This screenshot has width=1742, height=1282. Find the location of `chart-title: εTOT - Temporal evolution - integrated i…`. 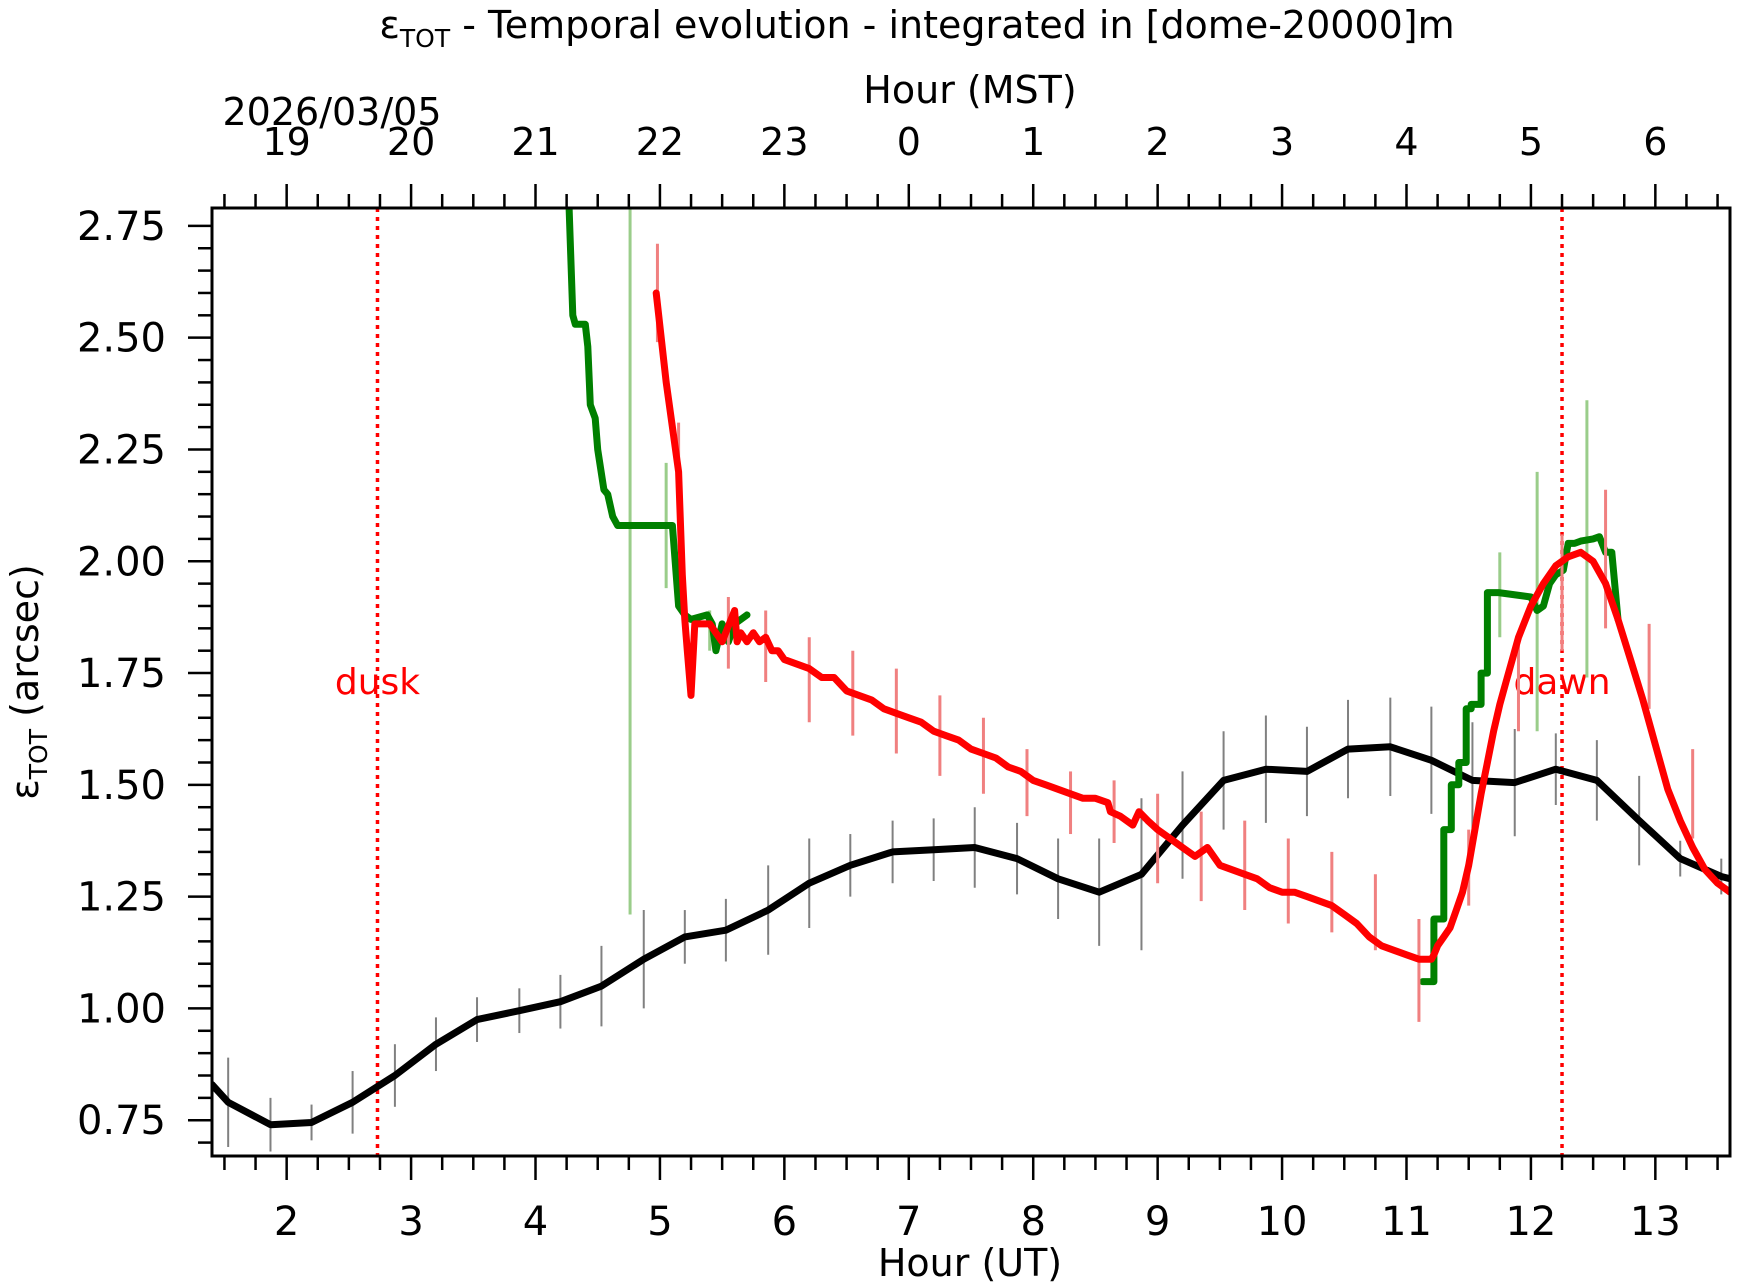

chart-title: εTOT - Temporal evolution - integrated i… is located at coordinates (916, 28).